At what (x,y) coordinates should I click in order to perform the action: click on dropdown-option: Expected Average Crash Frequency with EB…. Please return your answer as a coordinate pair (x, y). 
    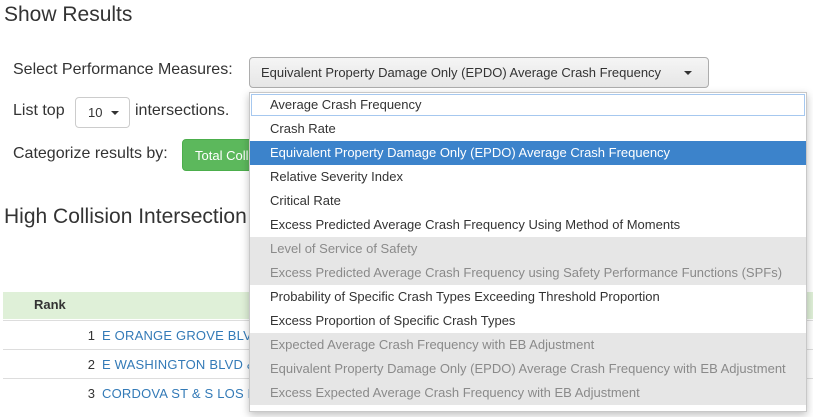
    Looking at the image, I should click on (528, 345).